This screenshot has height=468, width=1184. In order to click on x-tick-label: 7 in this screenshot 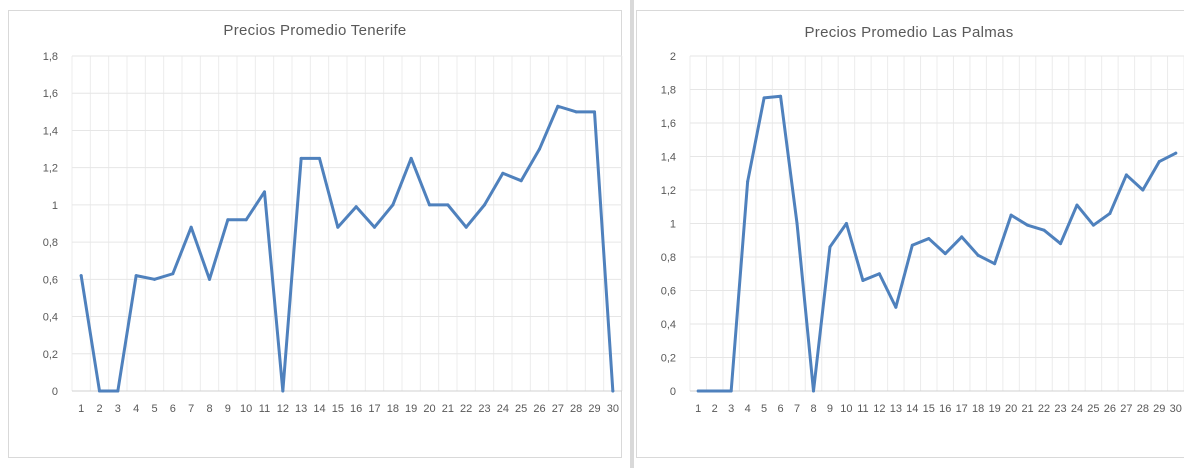, I will do `click(797, 409)`.